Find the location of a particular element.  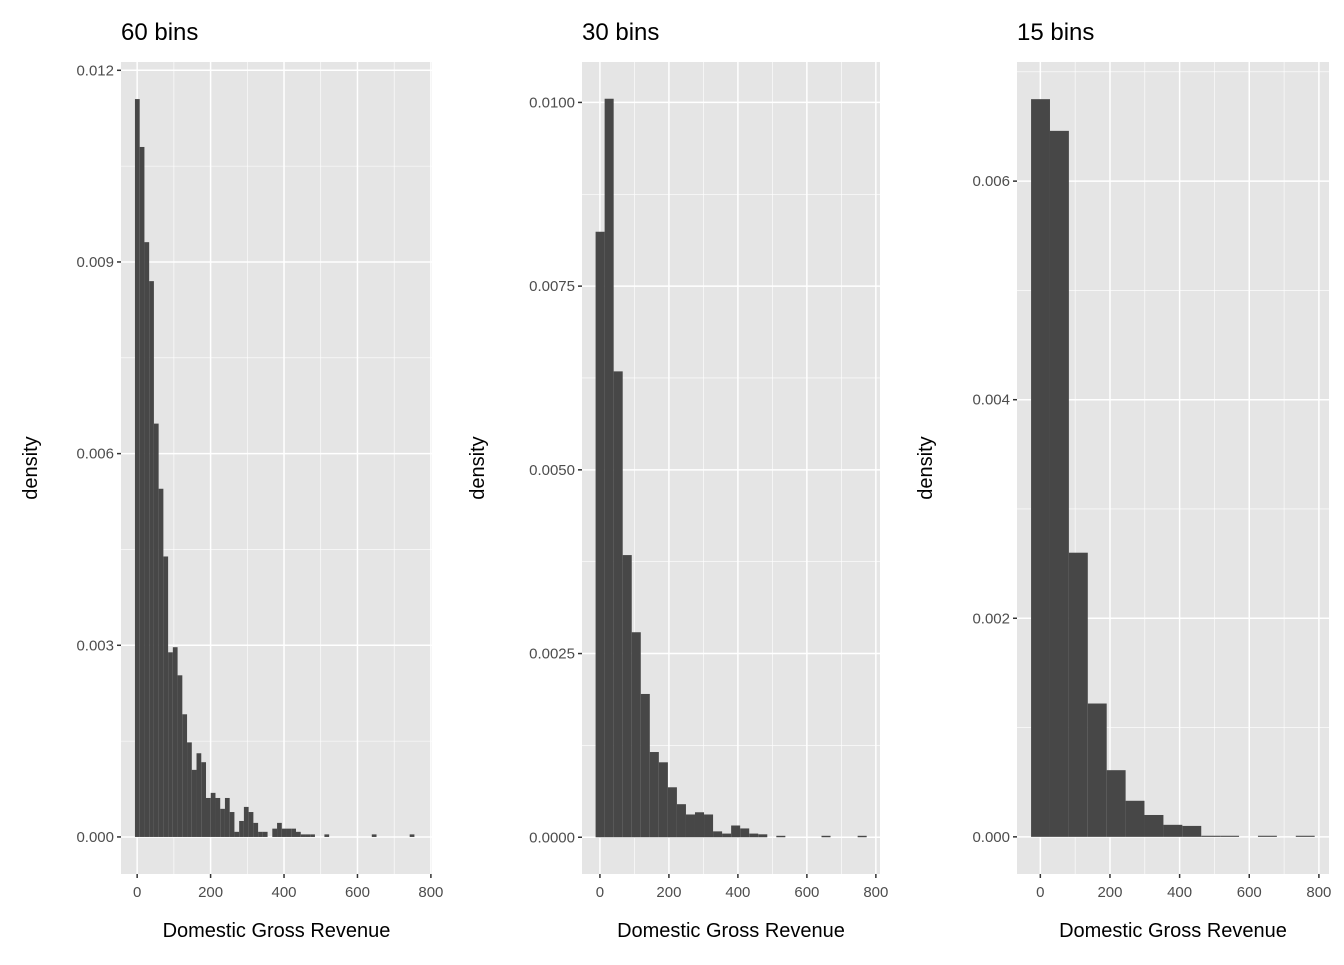

y-tick-label: 0.012 is located at coordinates (95, 70).